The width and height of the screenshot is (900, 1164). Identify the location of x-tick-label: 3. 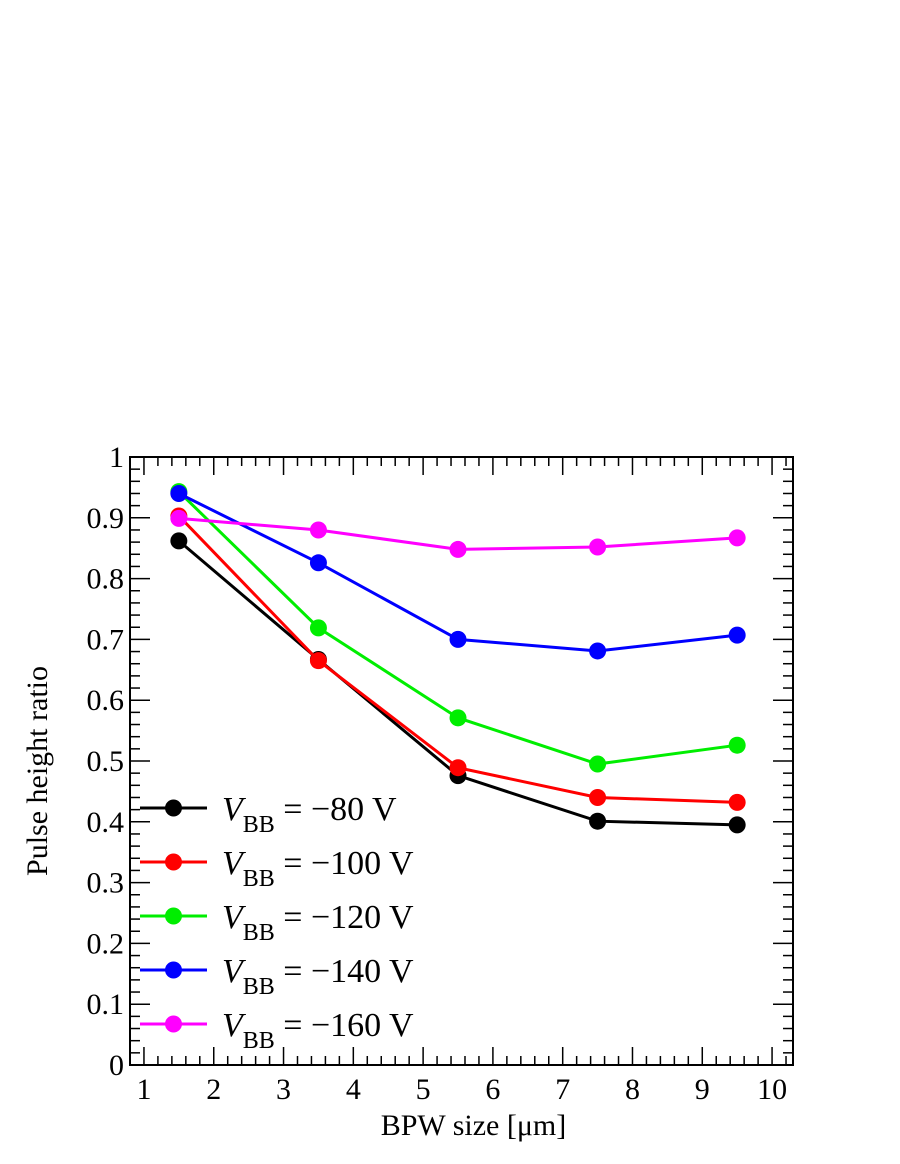
(283, 1089).